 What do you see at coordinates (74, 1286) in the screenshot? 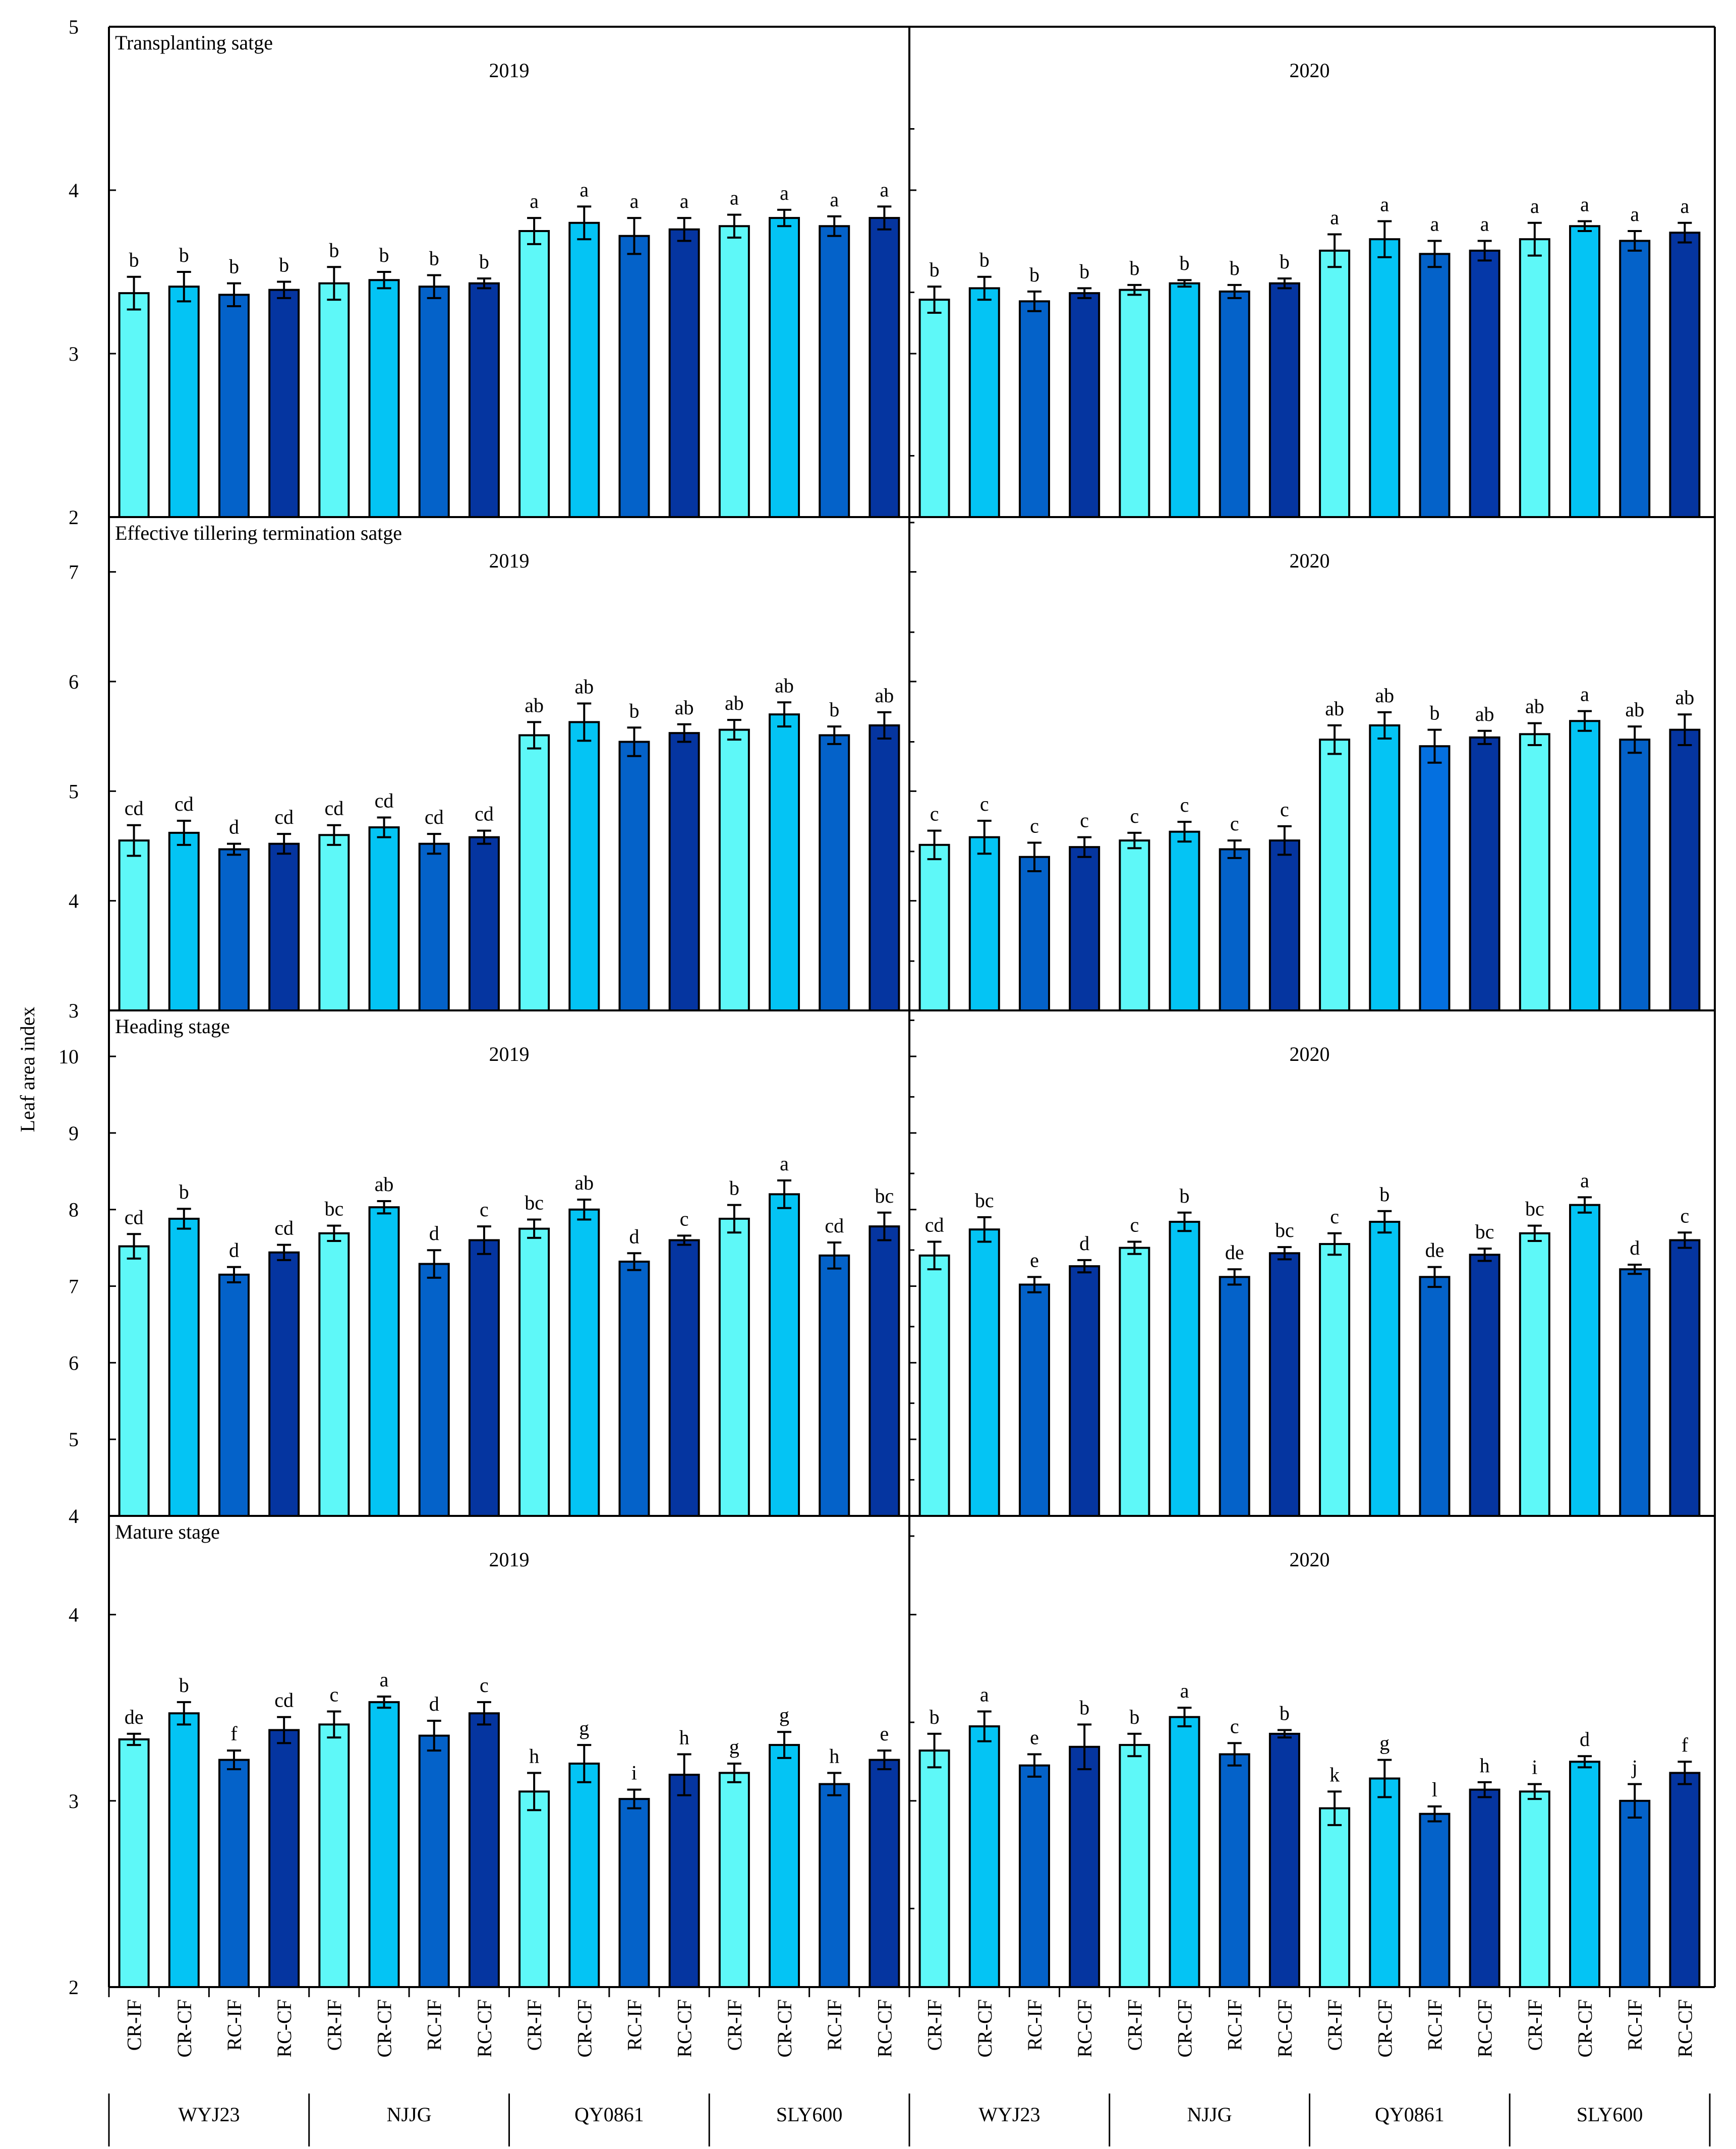
I see `y-tick-label: 7` at bounding box center [74, 1286].